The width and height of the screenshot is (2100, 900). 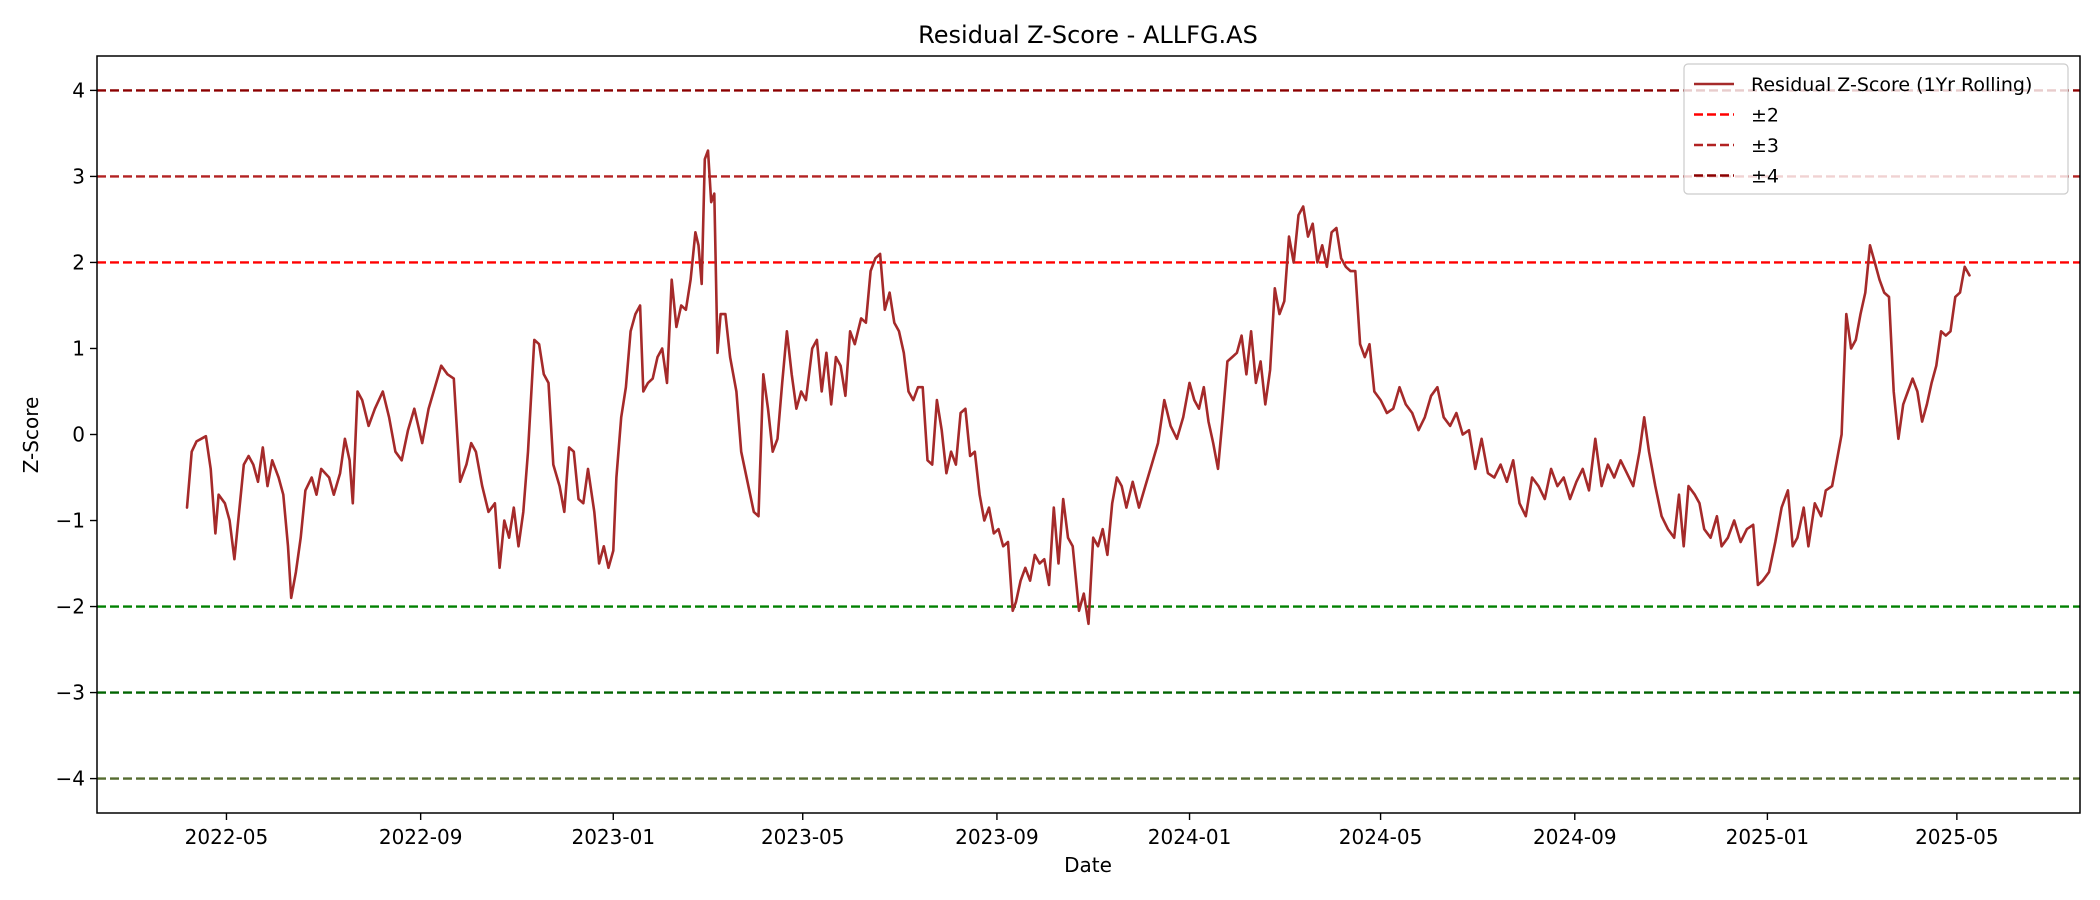 I want to click on x-tick-label: 2025-01, so click(x=1768, y=837).